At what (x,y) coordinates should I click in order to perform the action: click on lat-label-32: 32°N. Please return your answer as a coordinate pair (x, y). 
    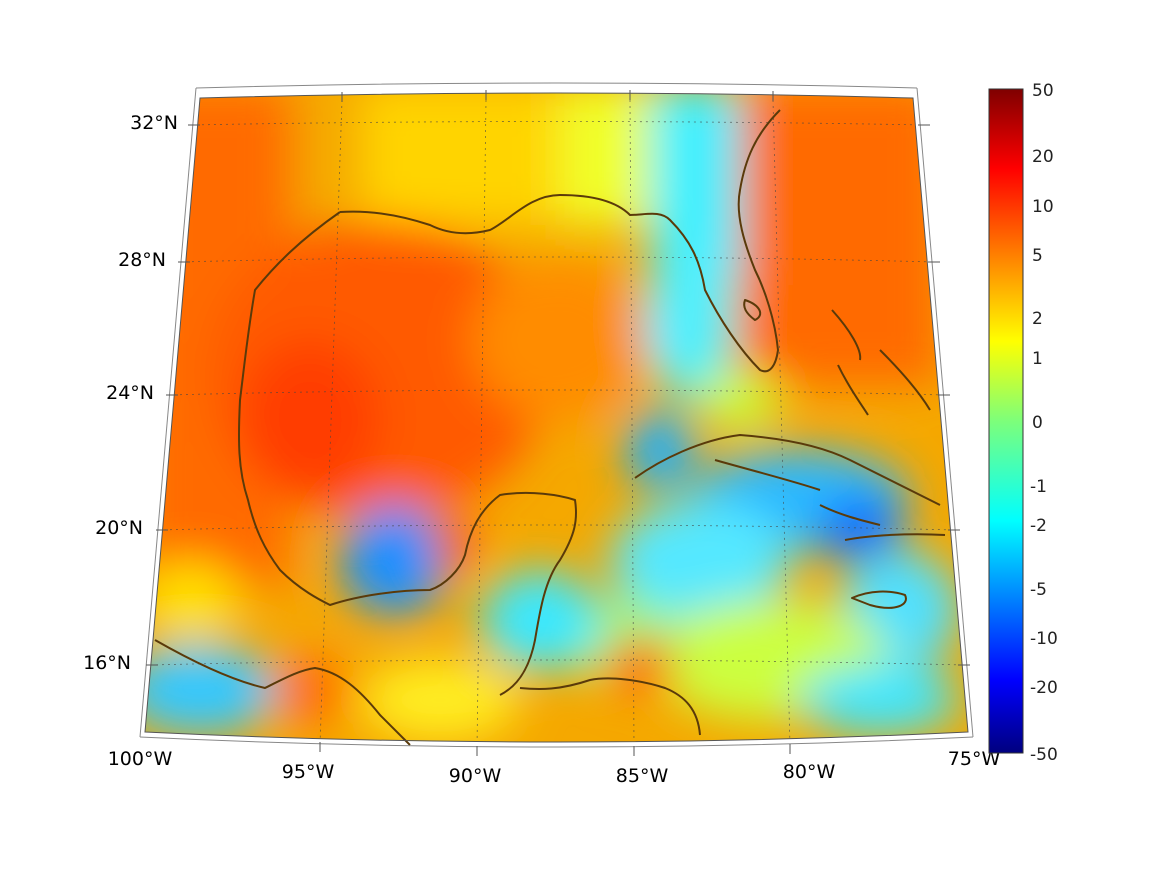
    Looking at the image, I should click on (154, 123).